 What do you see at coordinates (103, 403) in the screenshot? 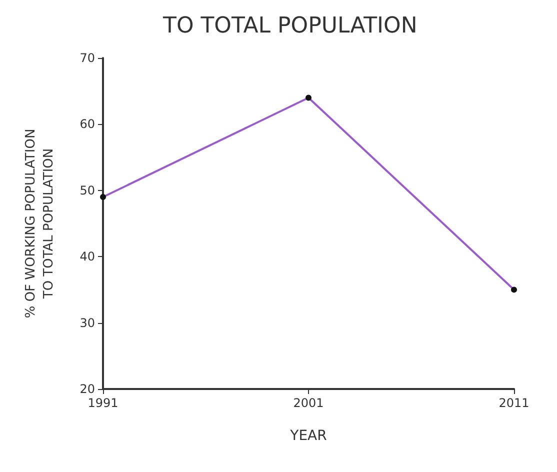
I see `x-tick-label: 1991` at bounding box center [103, 403].